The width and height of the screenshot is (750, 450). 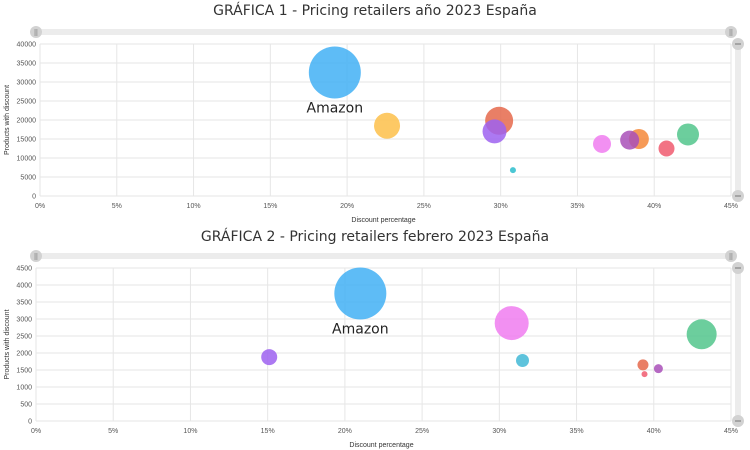 What do you see at coordinates (28, 178) in the screenshot?
I see `y-tick-label: 5000` at bounding box center [28, 178].